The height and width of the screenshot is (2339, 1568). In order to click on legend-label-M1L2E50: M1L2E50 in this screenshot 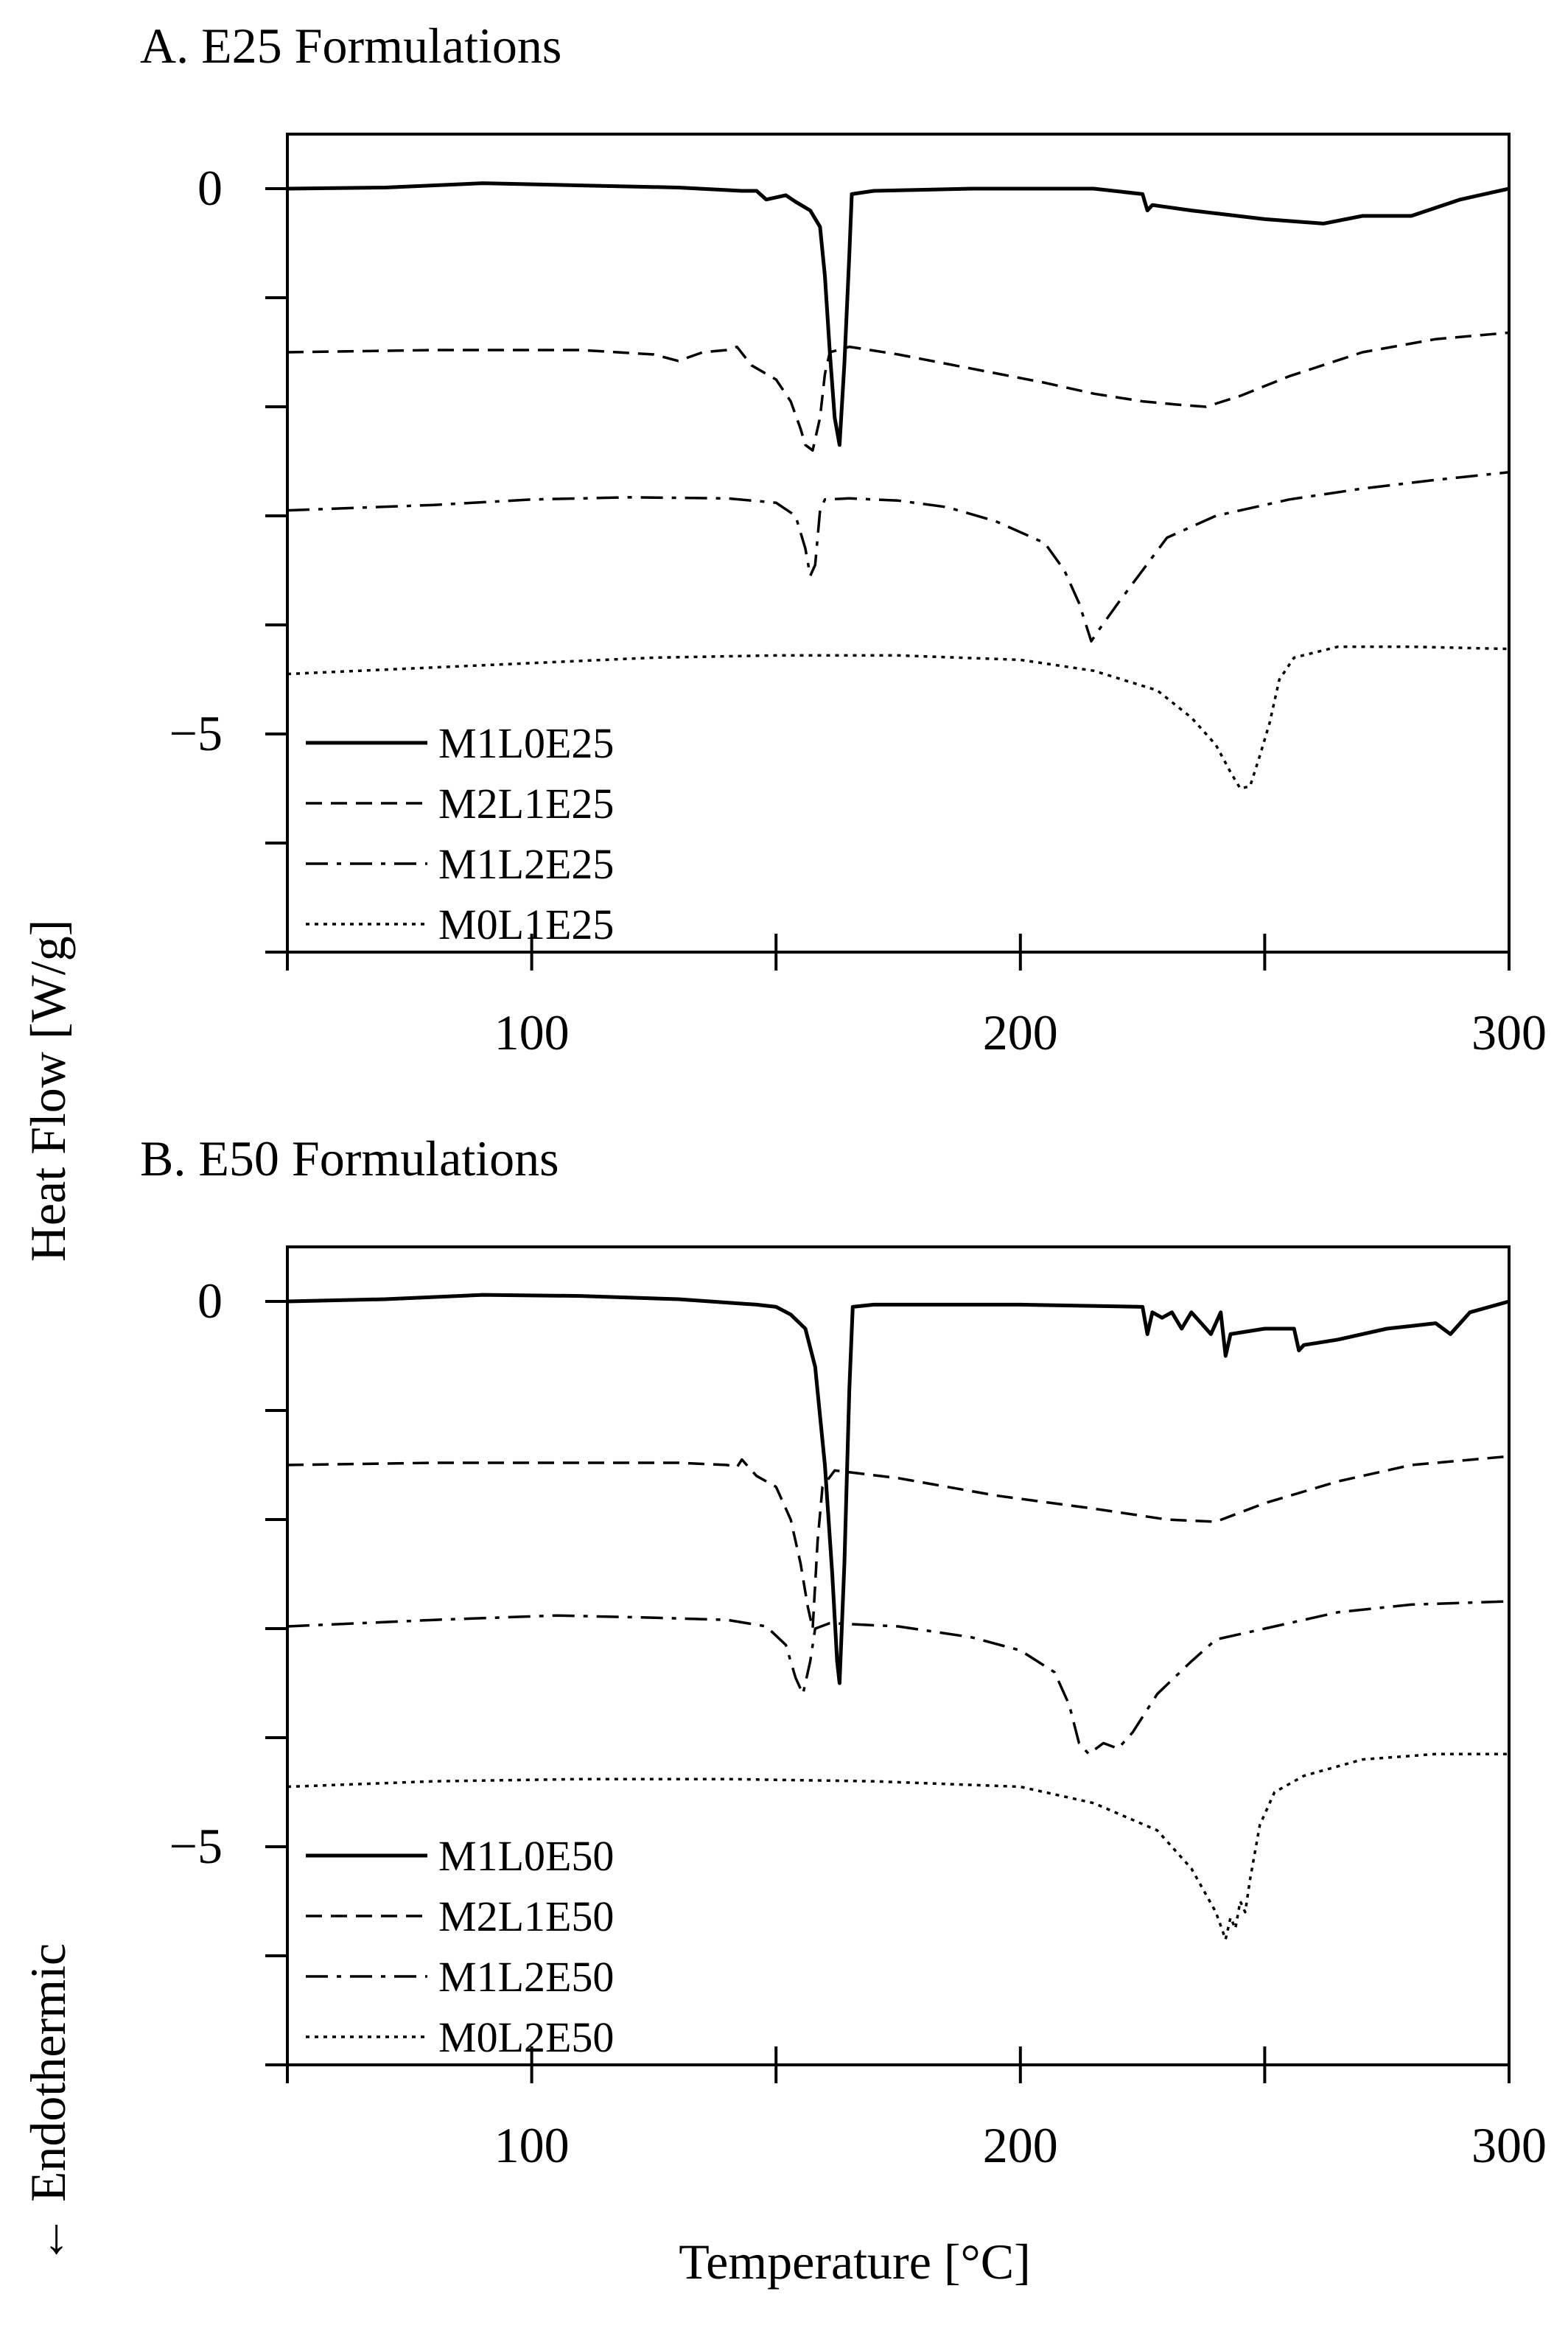, I will do `click(526, 1977)`.